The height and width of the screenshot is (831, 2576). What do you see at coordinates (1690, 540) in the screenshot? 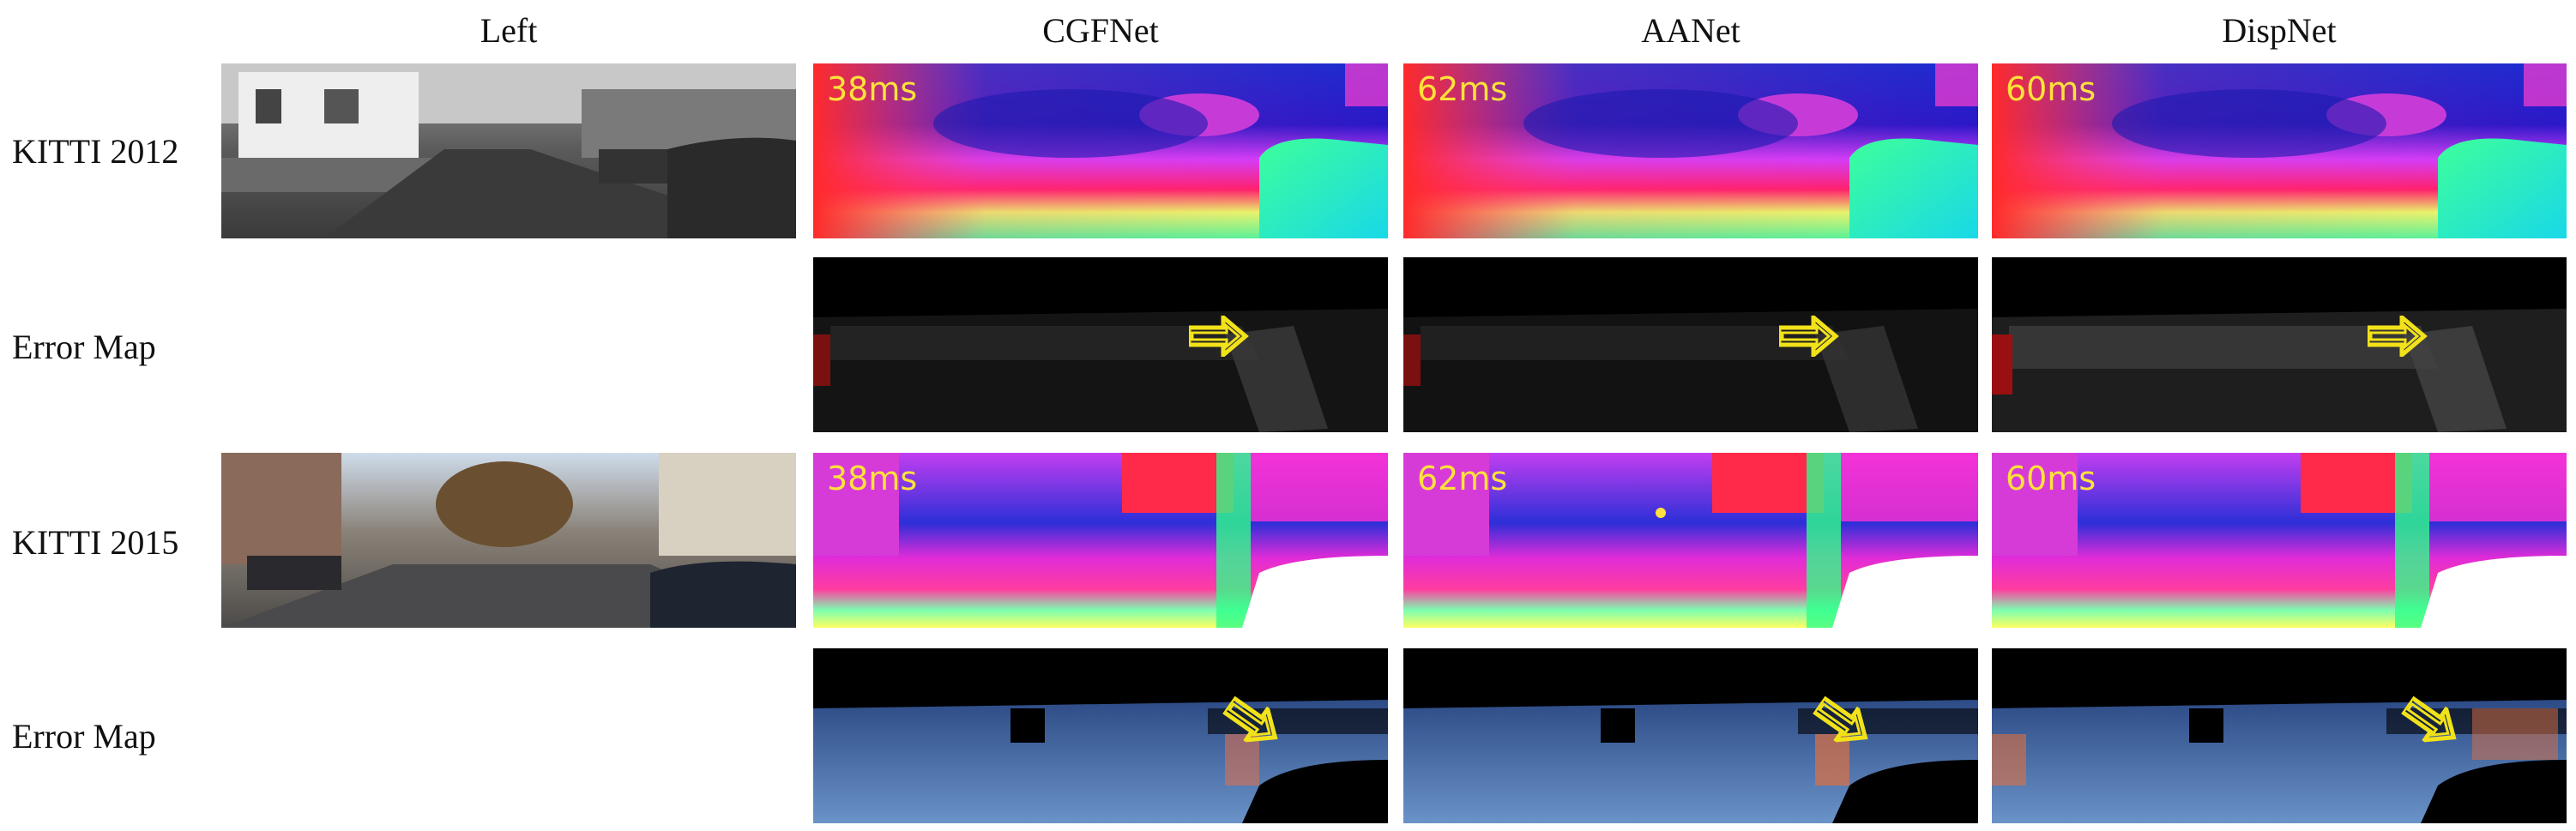
I see `disparity-aanet-kitti2015: 62ms` at bounding box center [1690, 540].